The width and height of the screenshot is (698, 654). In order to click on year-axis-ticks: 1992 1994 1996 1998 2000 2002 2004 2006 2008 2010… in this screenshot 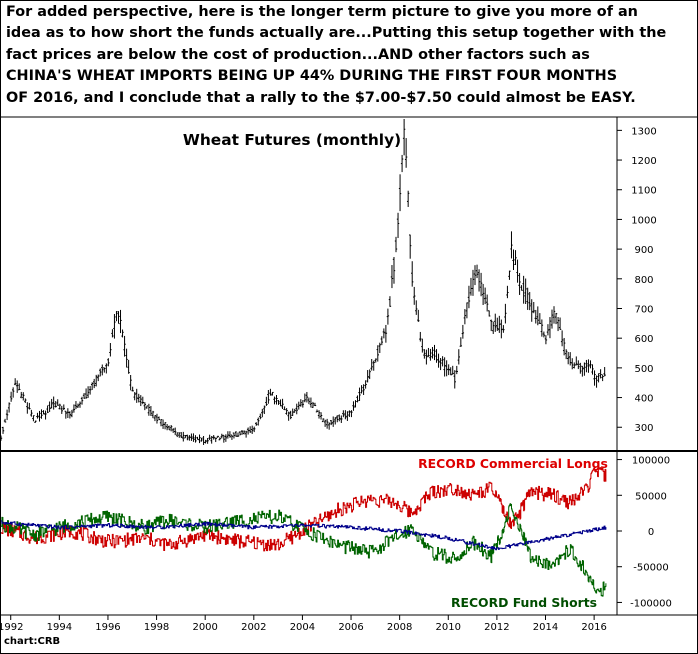, I will do `click(303, 624)`.